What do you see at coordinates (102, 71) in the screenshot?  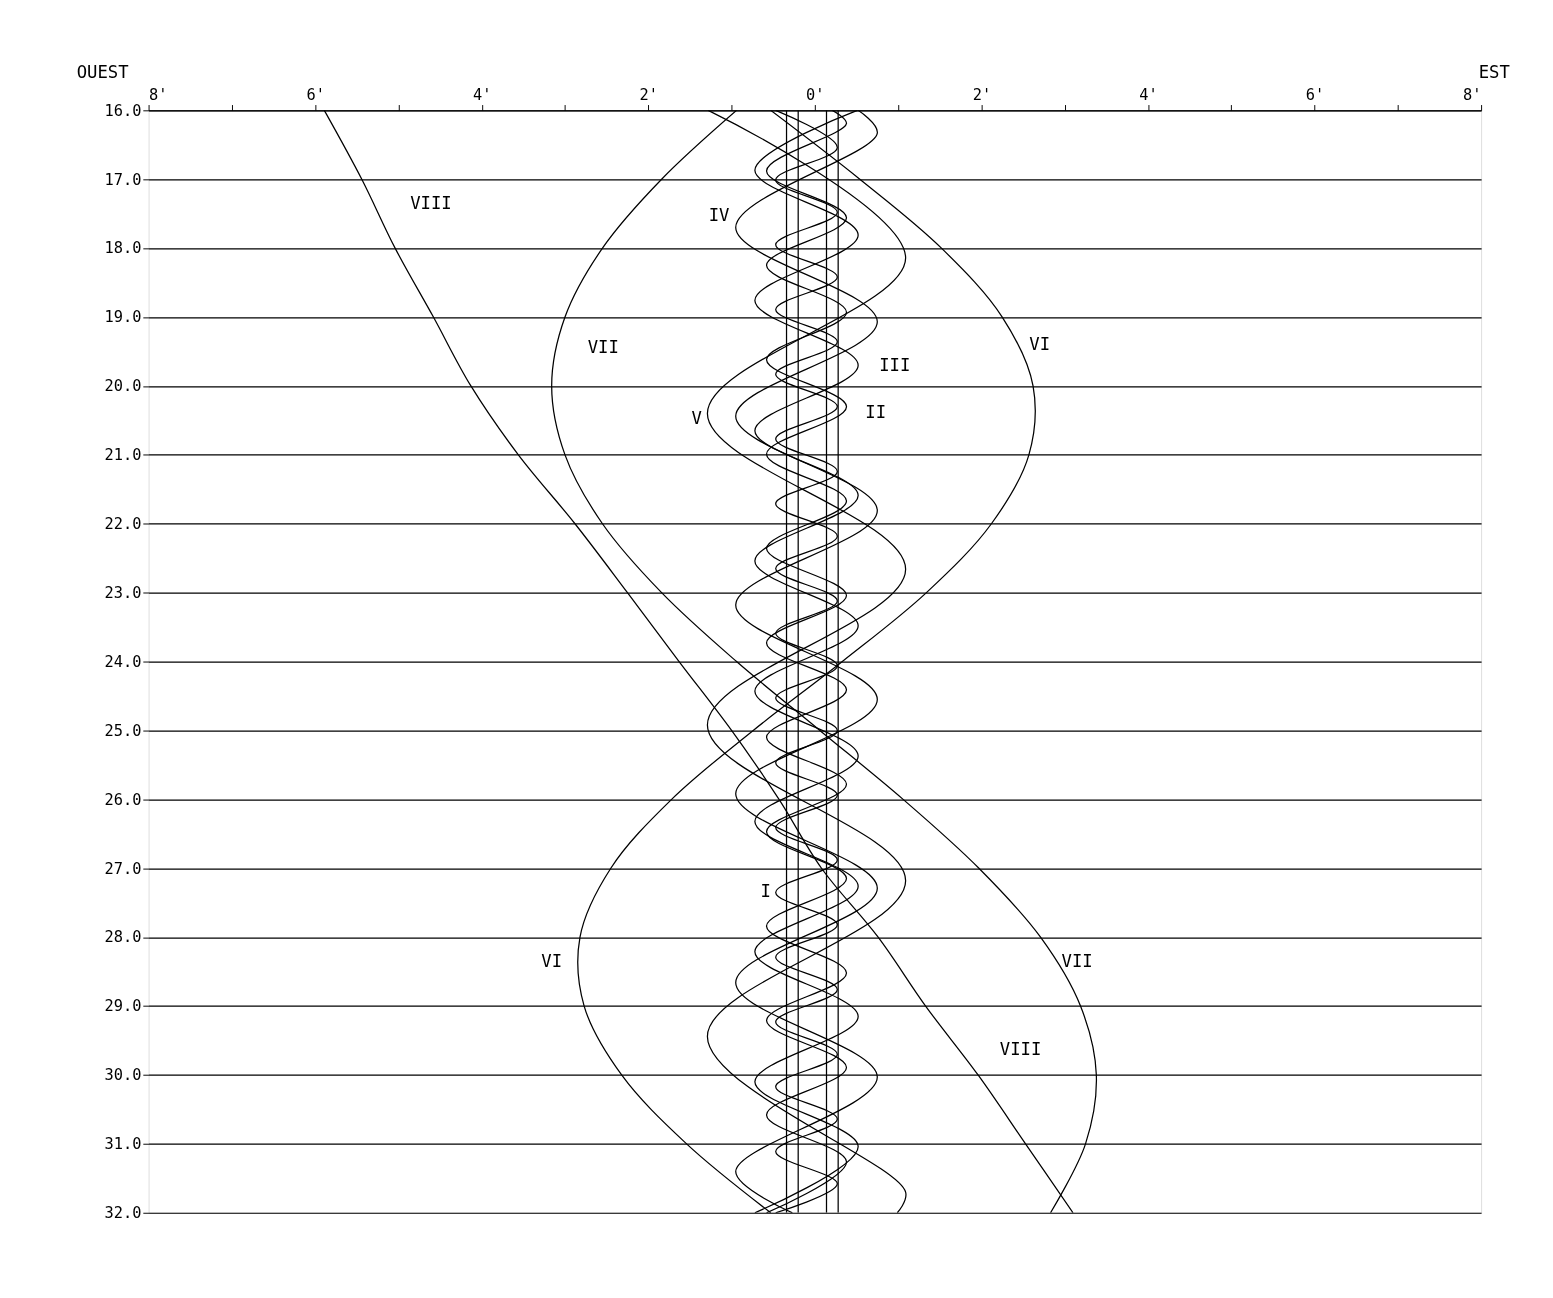 I see `text: OUEST` at bounding box center [102, 71].